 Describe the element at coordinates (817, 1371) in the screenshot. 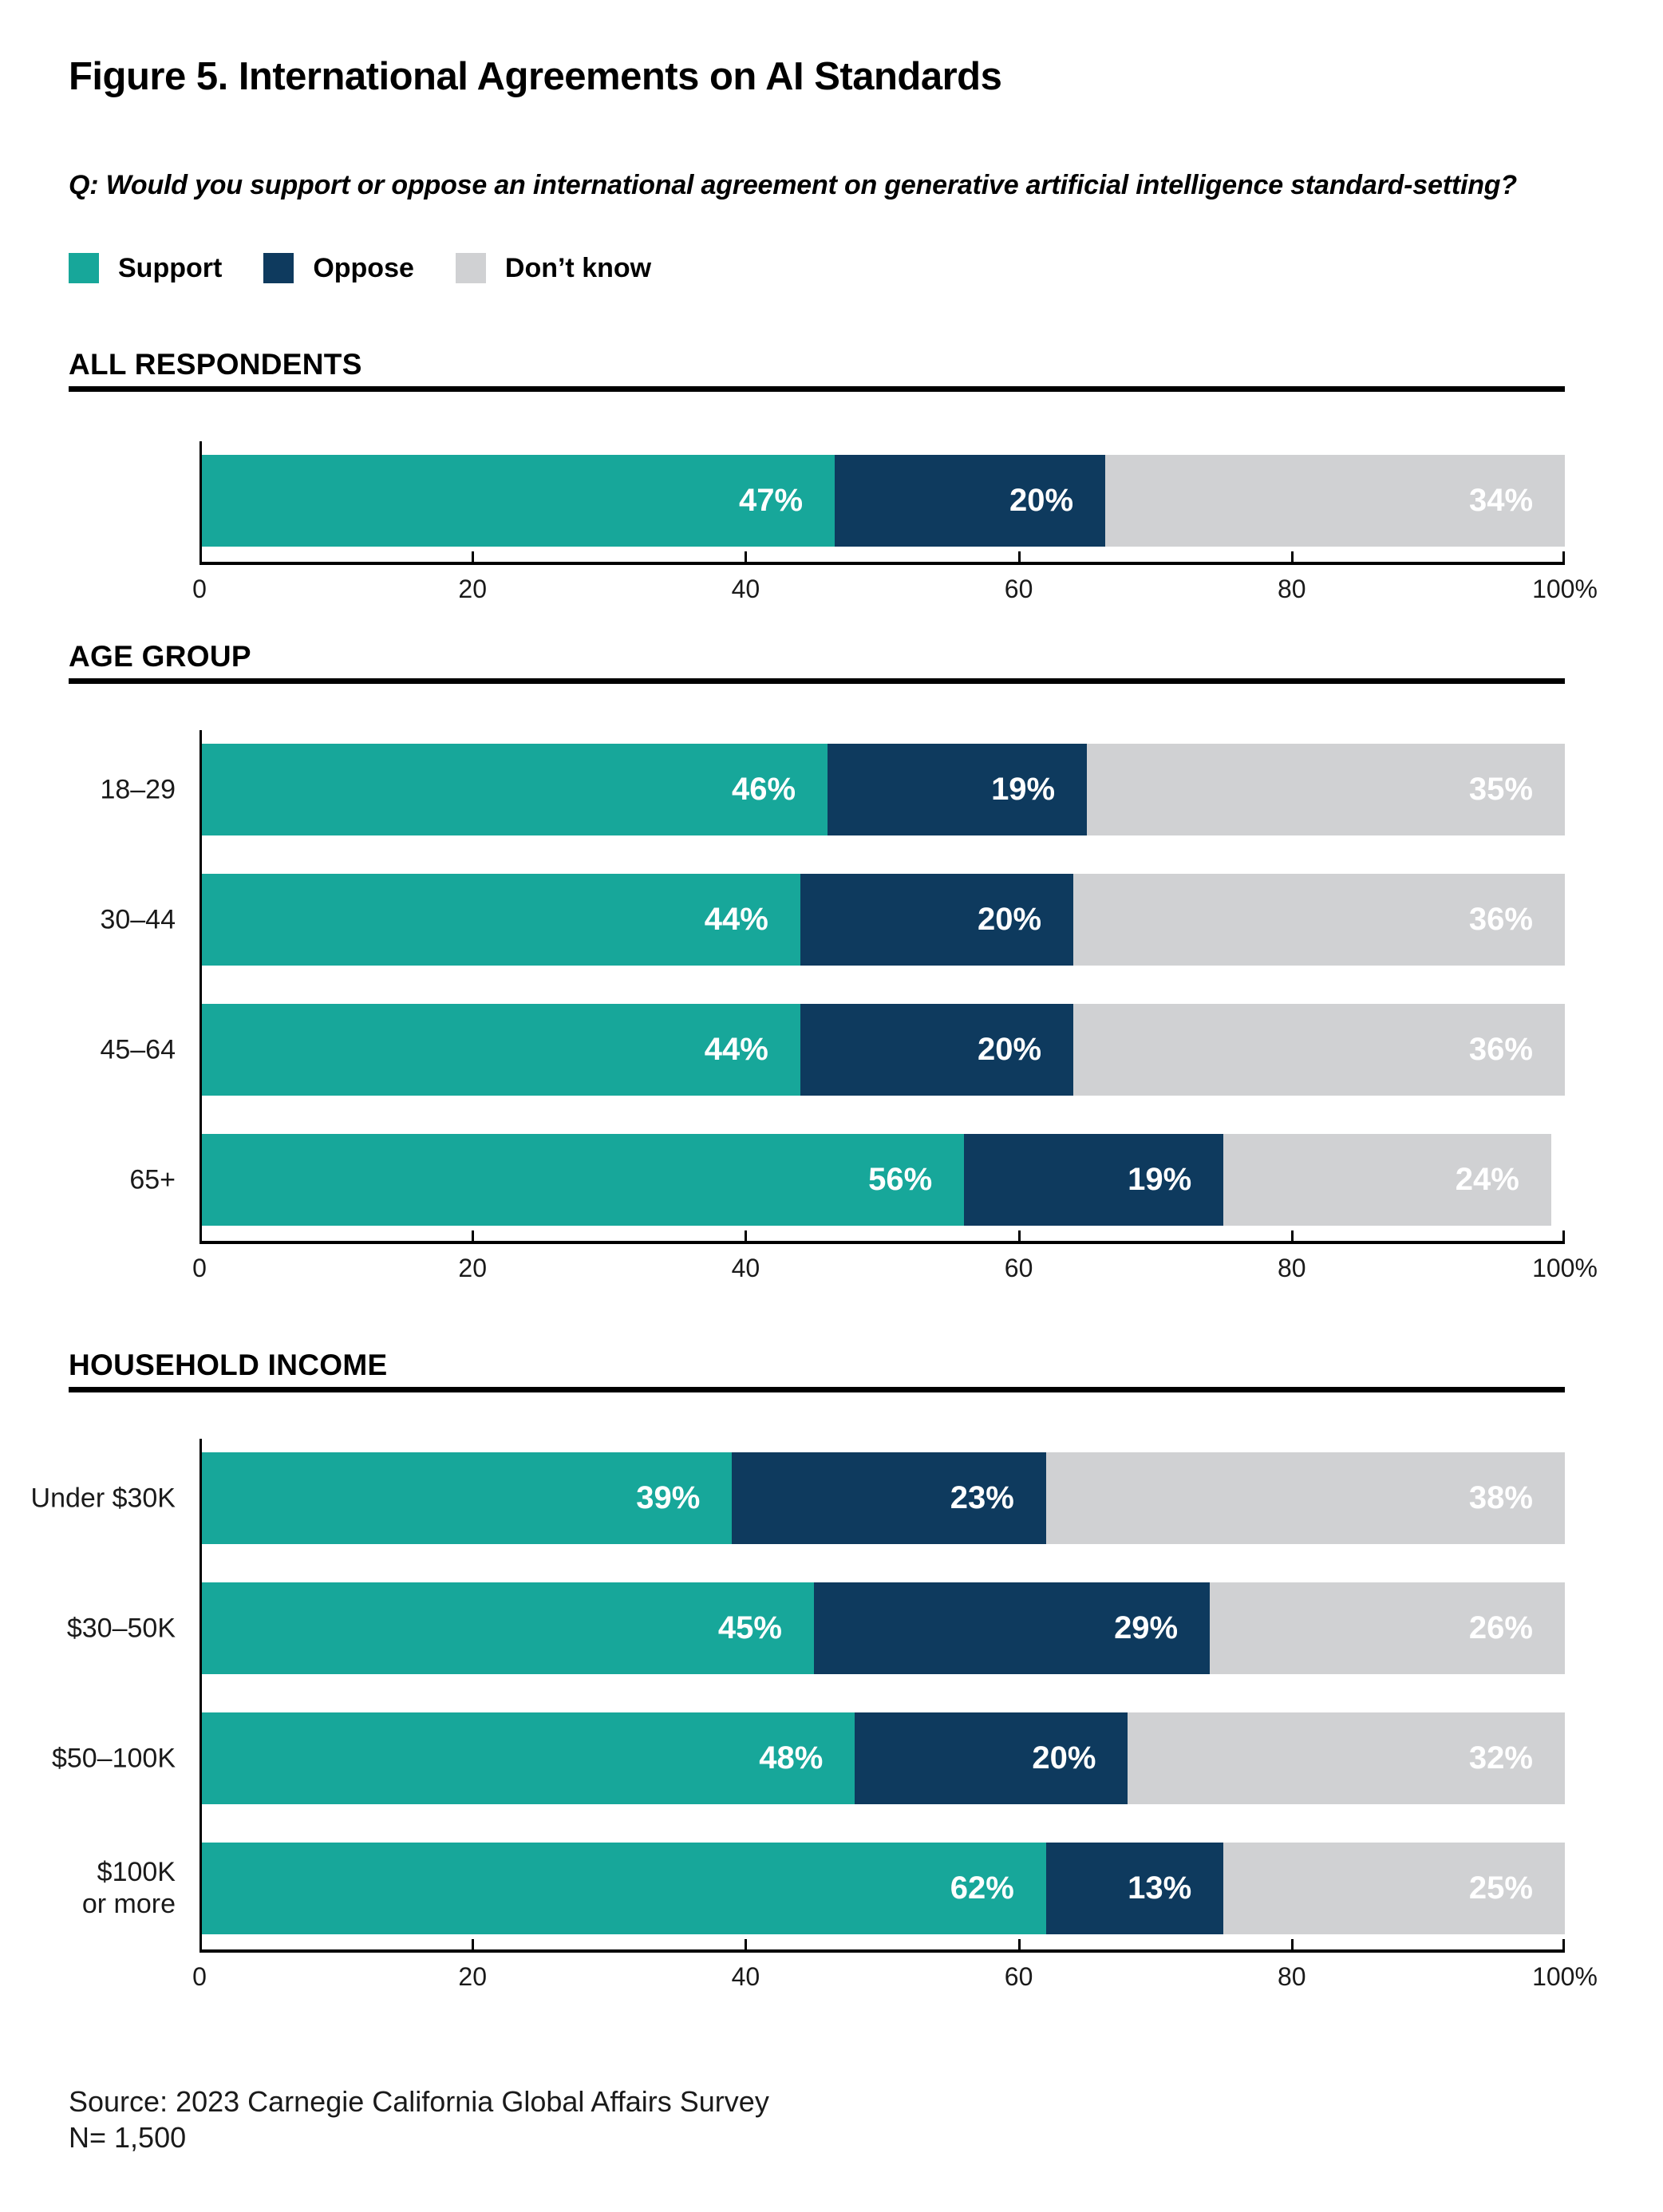

I see `section-heading: HOUSEHOLD INCOME` at that location.